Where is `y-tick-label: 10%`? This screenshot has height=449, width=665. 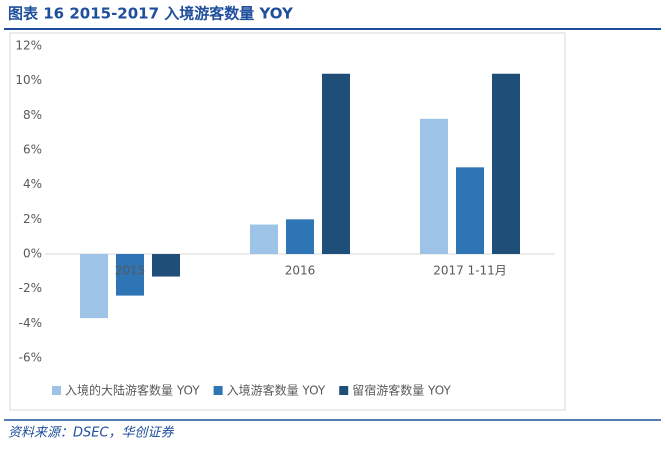 y-tick-label: 10% is located at coordinates (28, 80).